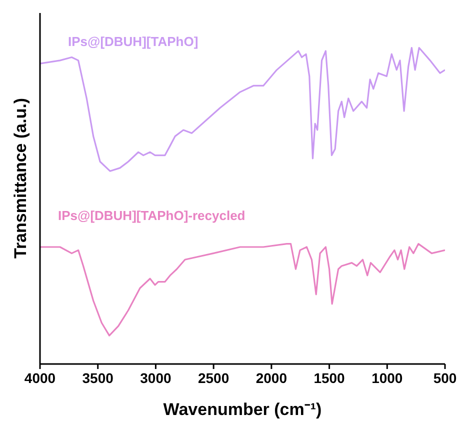 The width and height of the screenshot is (463, 425). What do you see at coordinates (330, 378) in the screenshot?
I see `x-tick-label: 1500` at bounding box center [330, 378].